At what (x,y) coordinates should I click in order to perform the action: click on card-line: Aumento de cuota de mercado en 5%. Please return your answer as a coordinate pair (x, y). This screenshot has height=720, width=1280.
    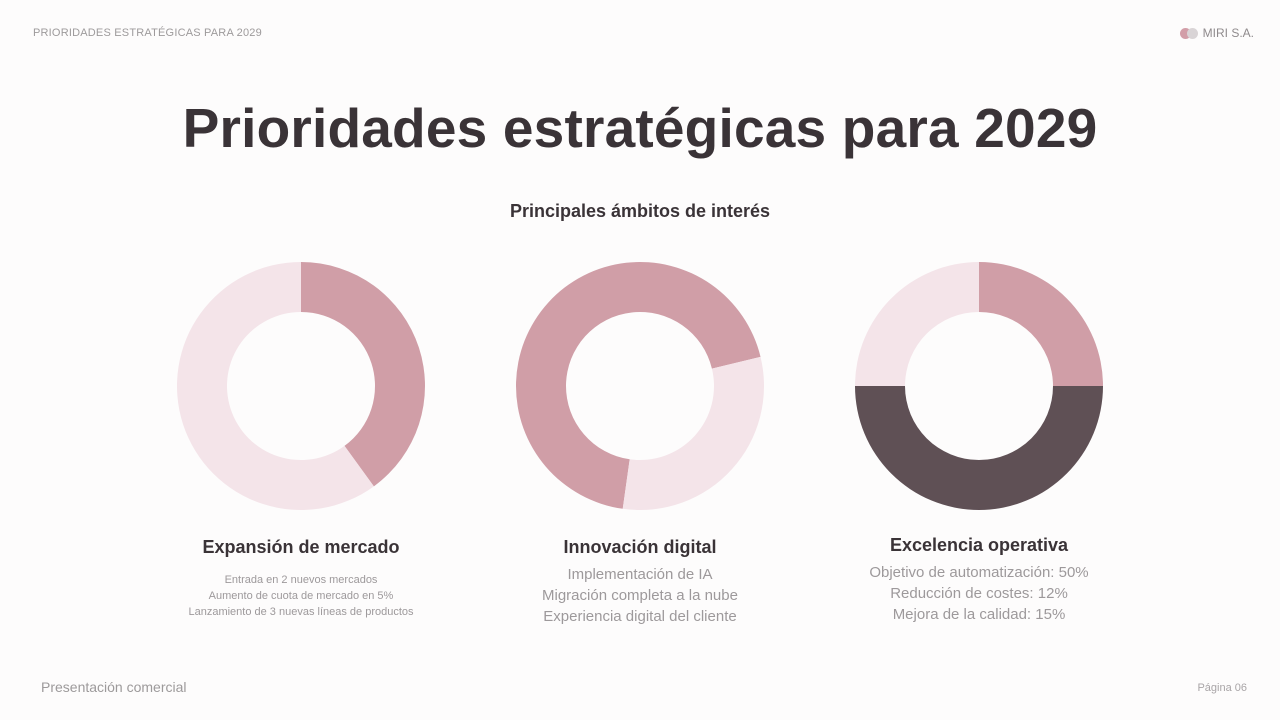
    Looking at the image, I should click on (301, 596).